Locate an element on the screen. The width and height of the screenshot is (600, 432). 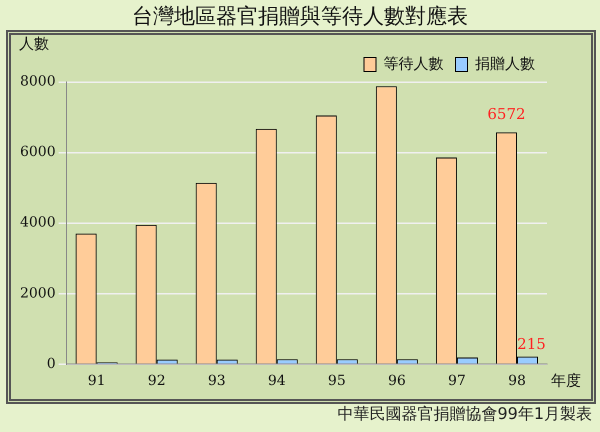
y-tick-label: 8000 is located at coordinates (38, 82).